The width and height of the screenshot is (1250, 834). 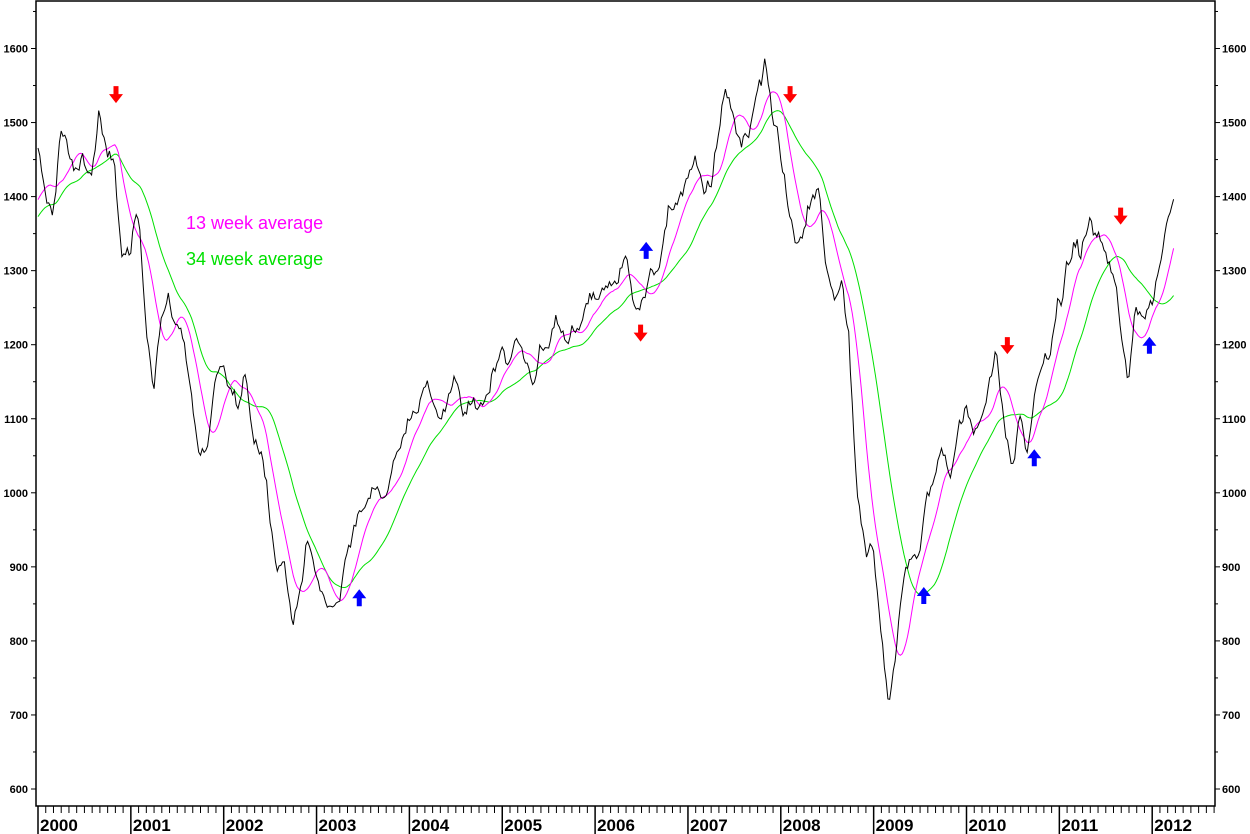 What do you see at coordinates (254, 259) in the screenshot?
I see `legend-34-week: 34 week average` at bounding box center [254, 259].